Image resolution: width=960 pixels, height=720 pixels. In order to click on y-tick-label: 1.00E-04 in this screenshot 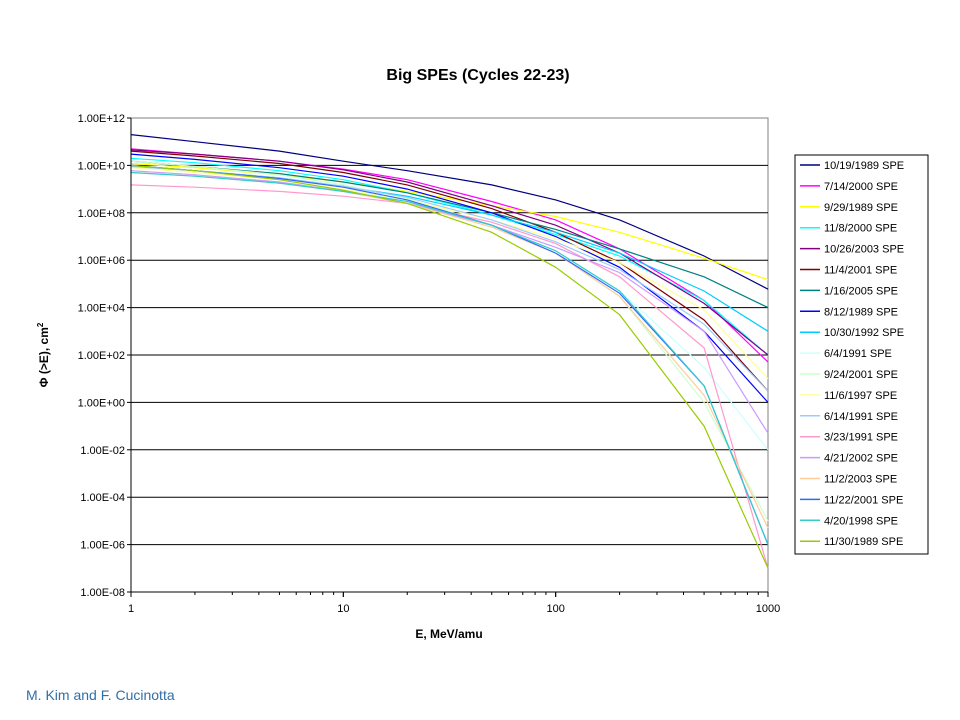, I will do `click(102, 498)`.